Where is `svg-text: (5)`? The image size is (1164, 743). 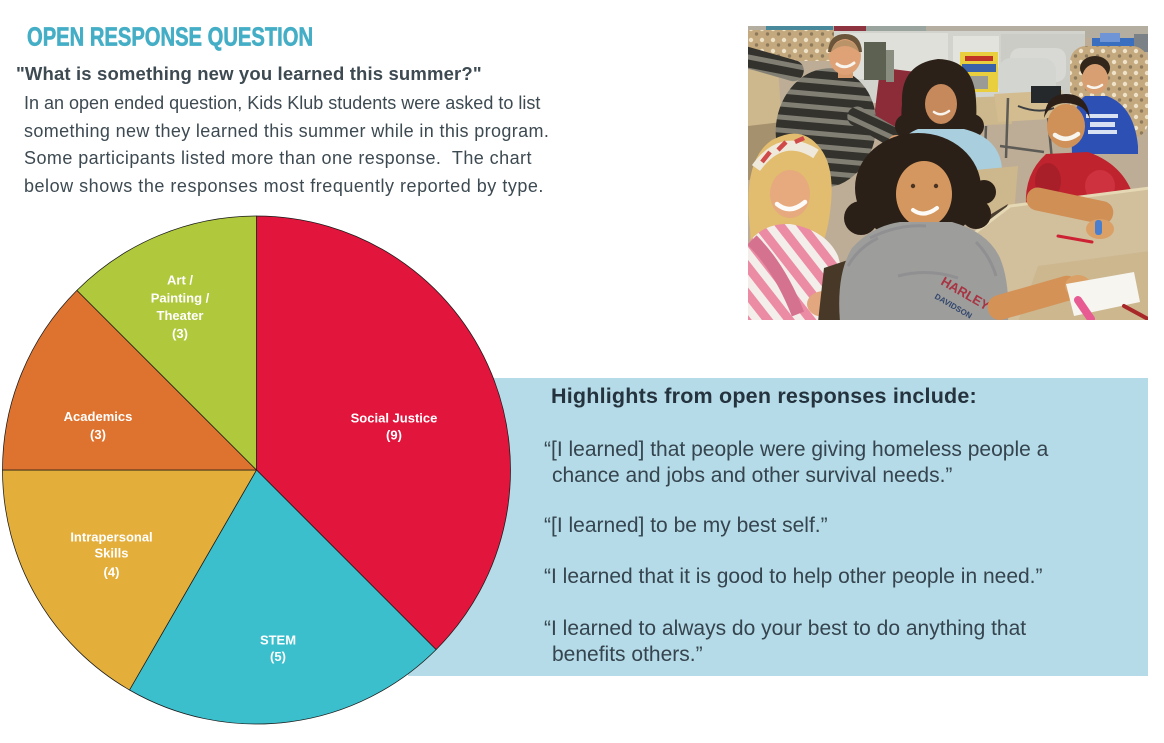
svg-text: (5) is located at coordinates (278, 656).